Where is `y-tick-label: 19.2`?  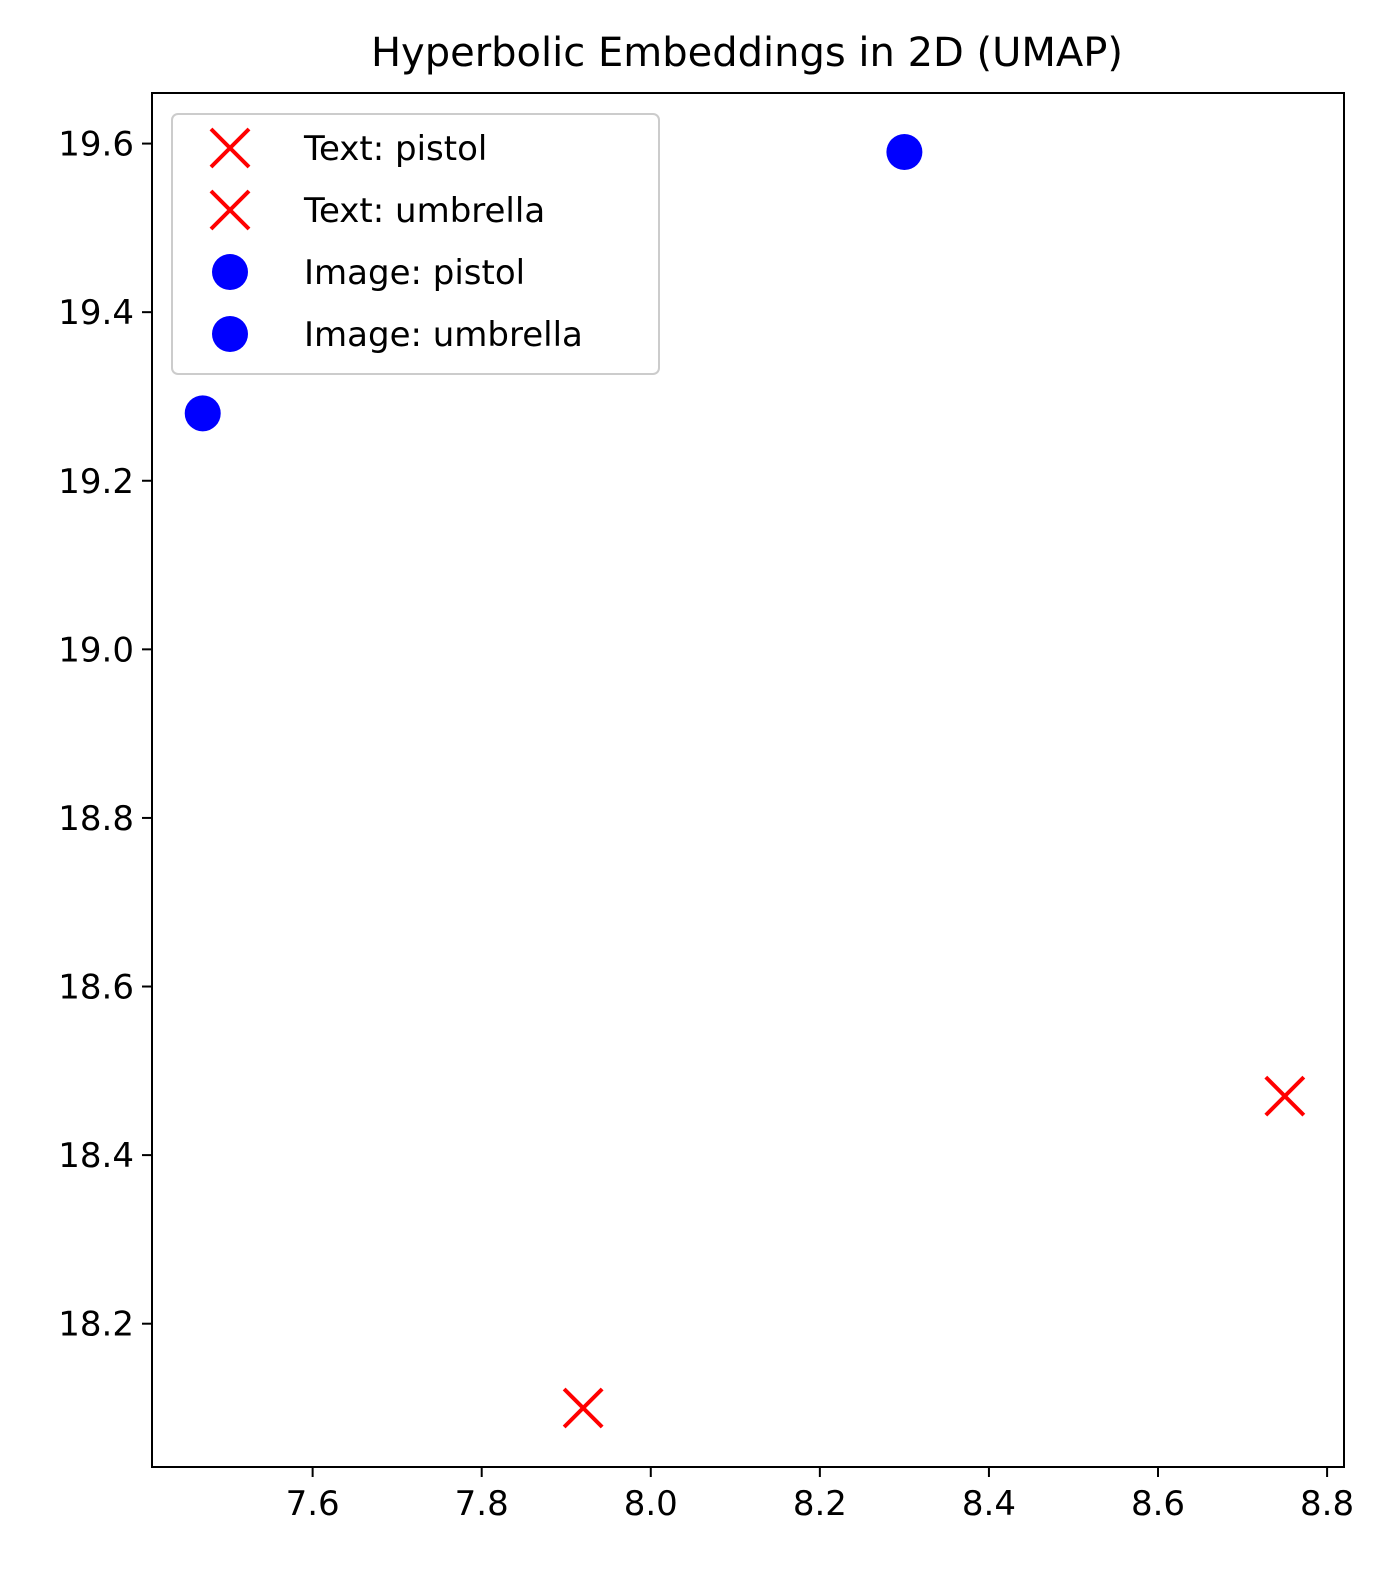 y-tick-label: 19.2 is located at coordinates (96, 482).